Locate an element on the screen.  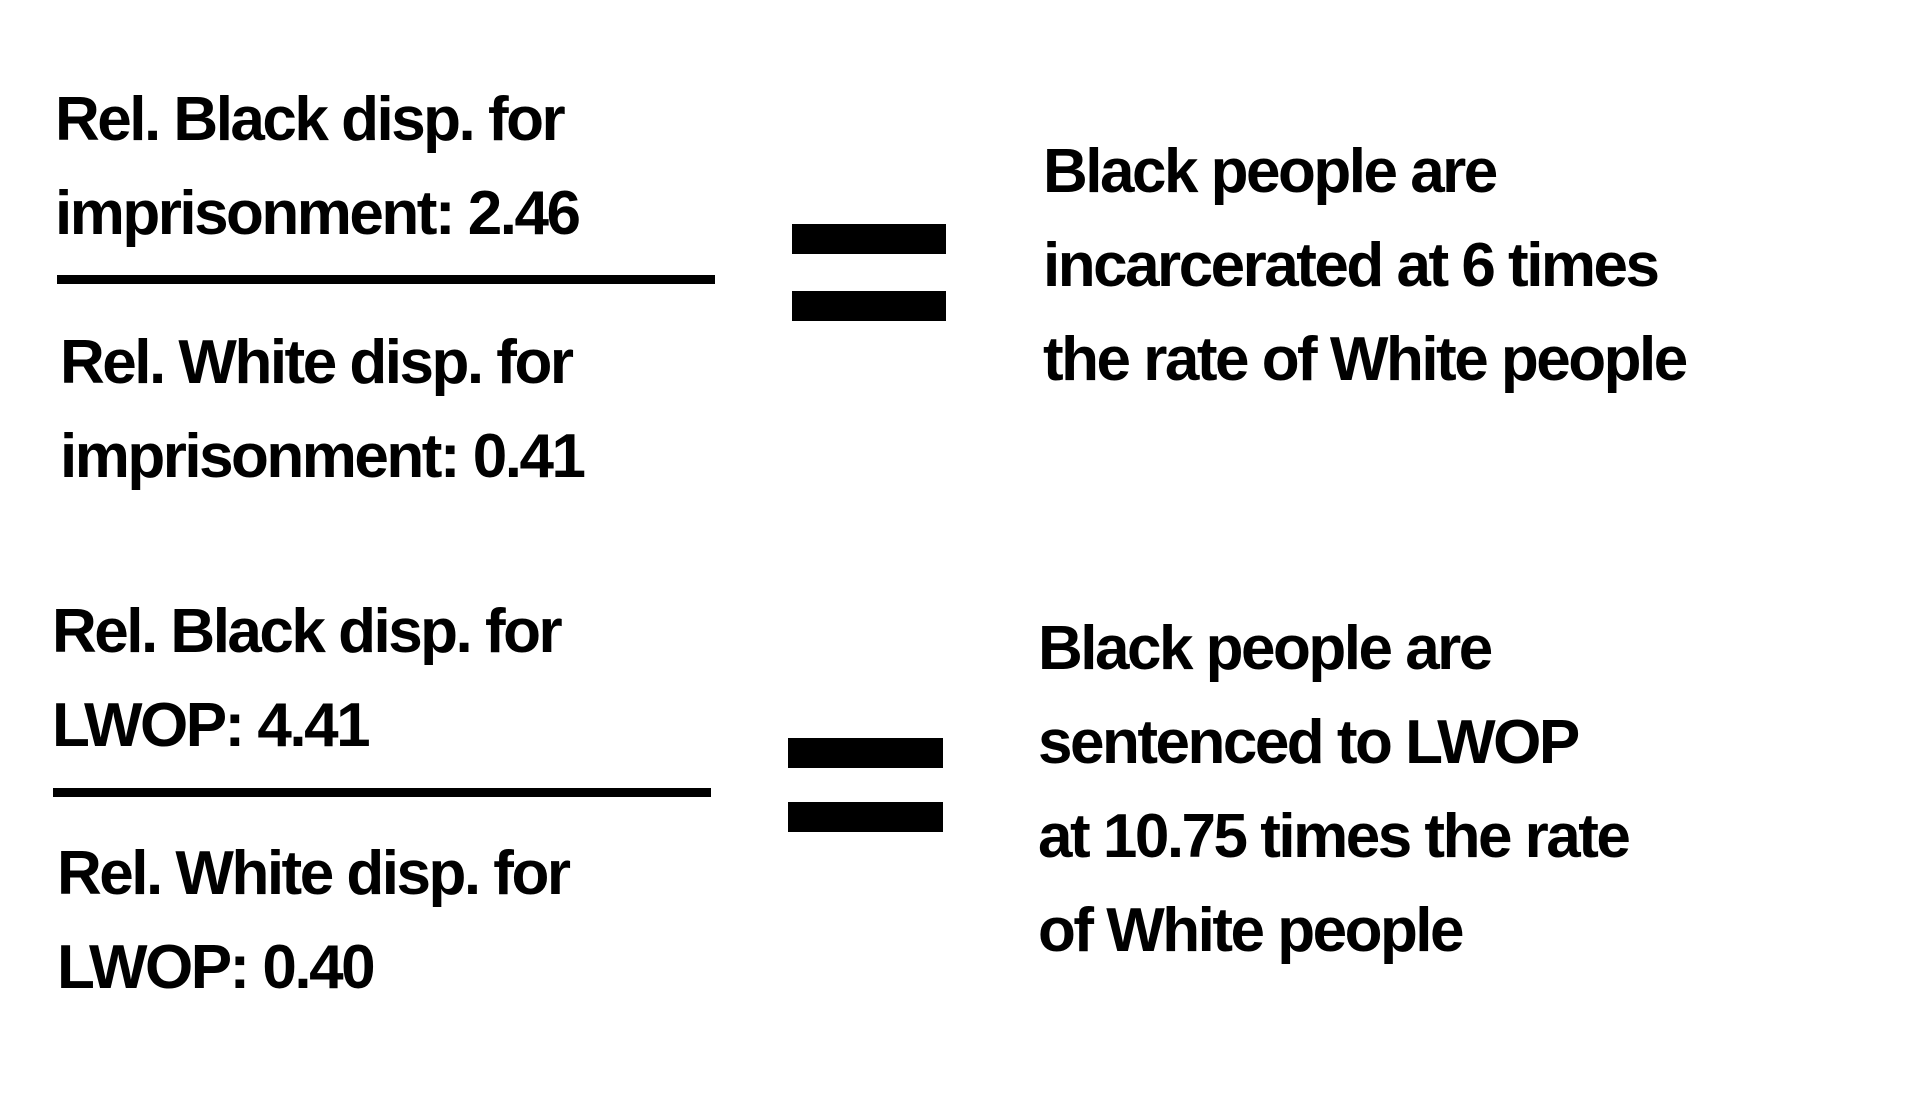
equation-2-result-line-3: at 10.75 times the rate is located at coordinates (1334, 836).